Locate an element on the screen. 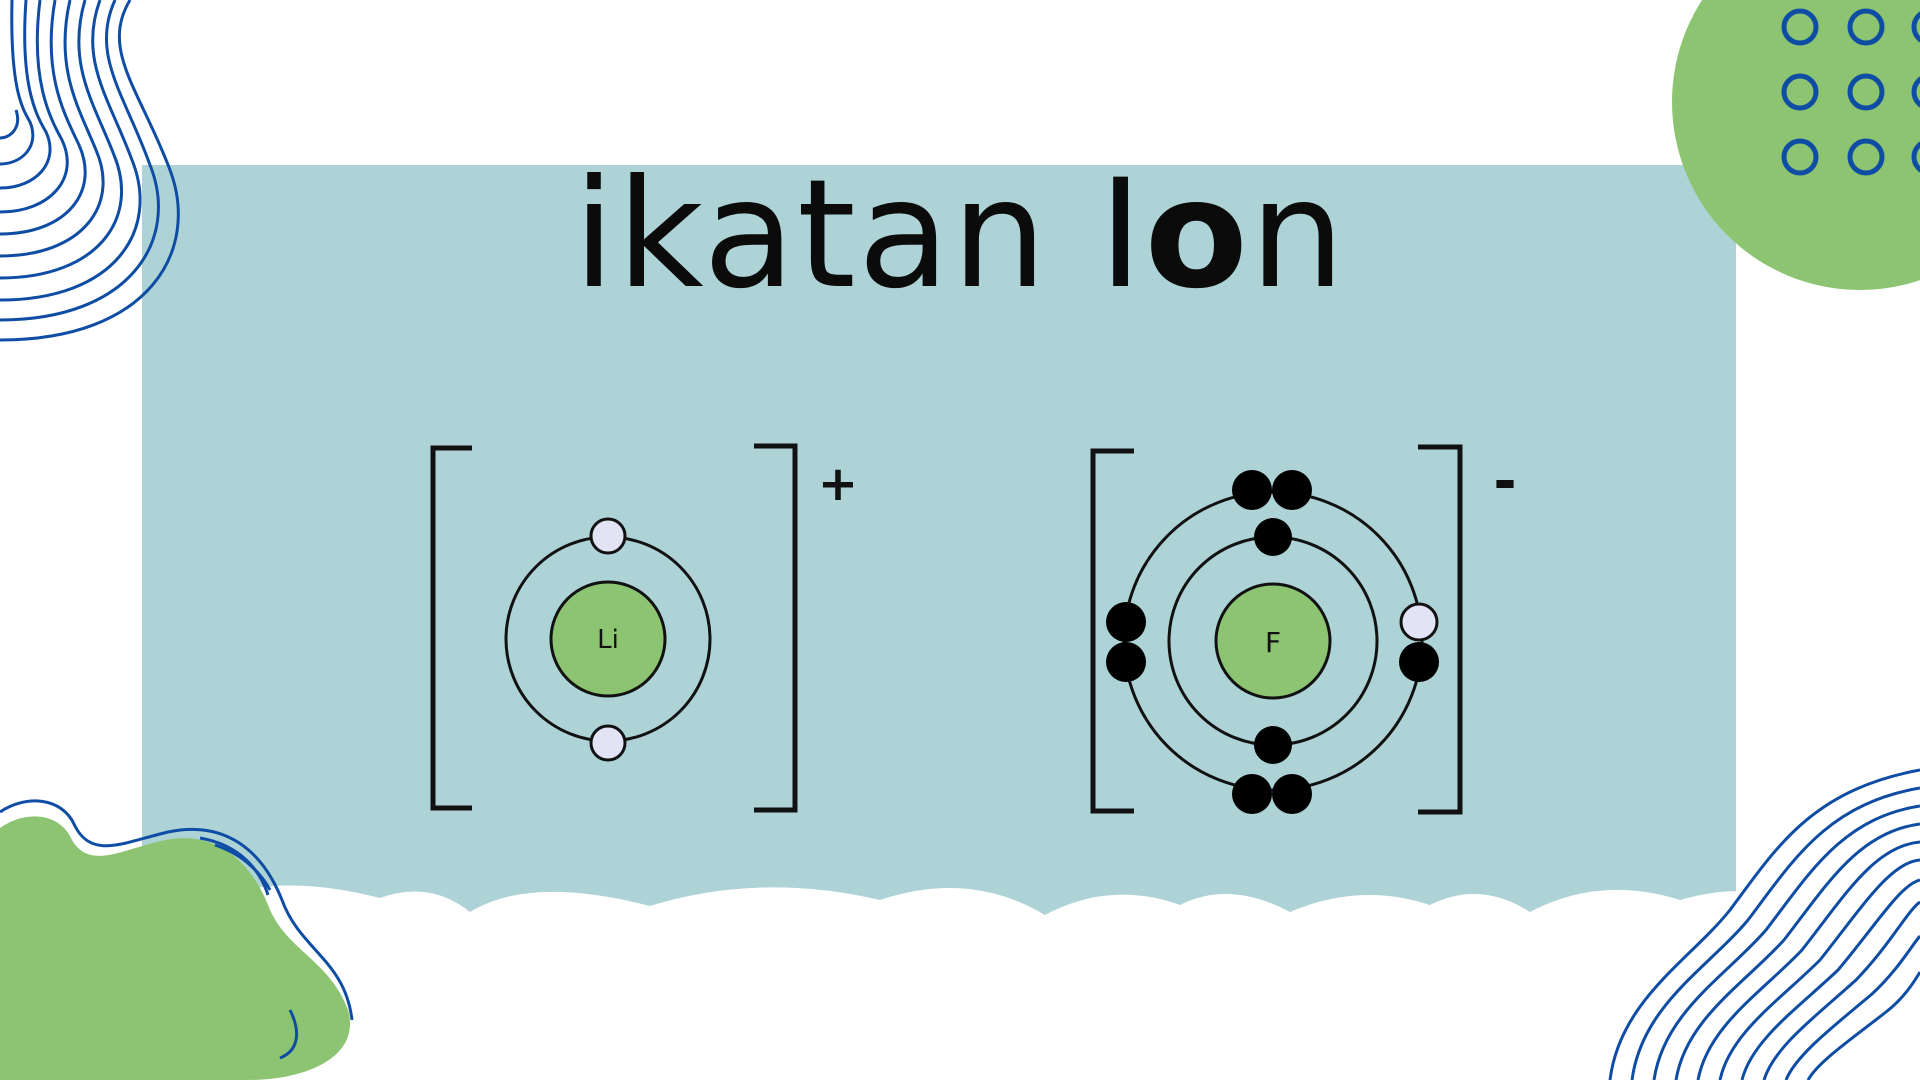 Image resolution: width=1920 pixels, height=1080 pixels. lithium-charge: + is located at coordinates (838, 484).